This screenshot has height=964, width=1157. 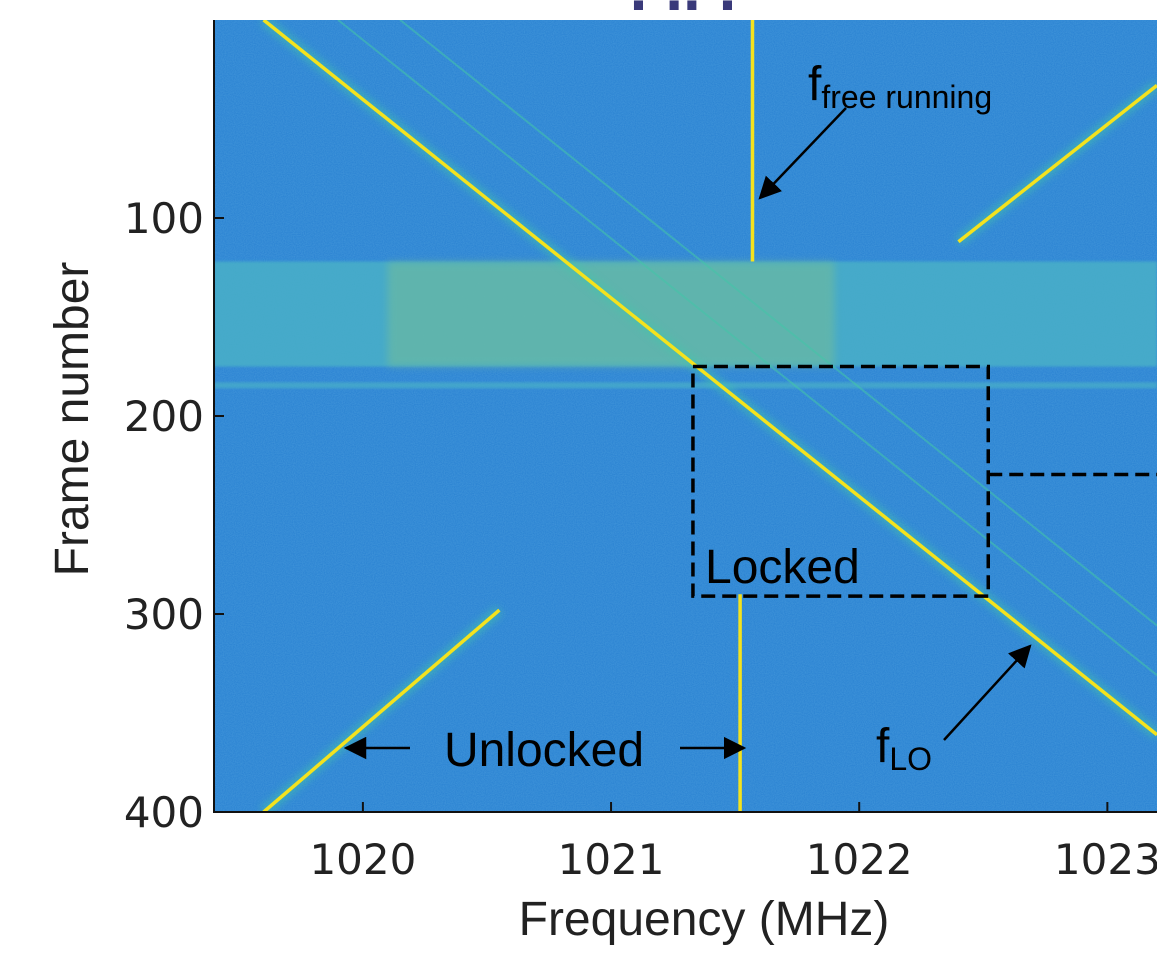 I want to click on x-tick-label: 1020, so click(x=362, y=859).